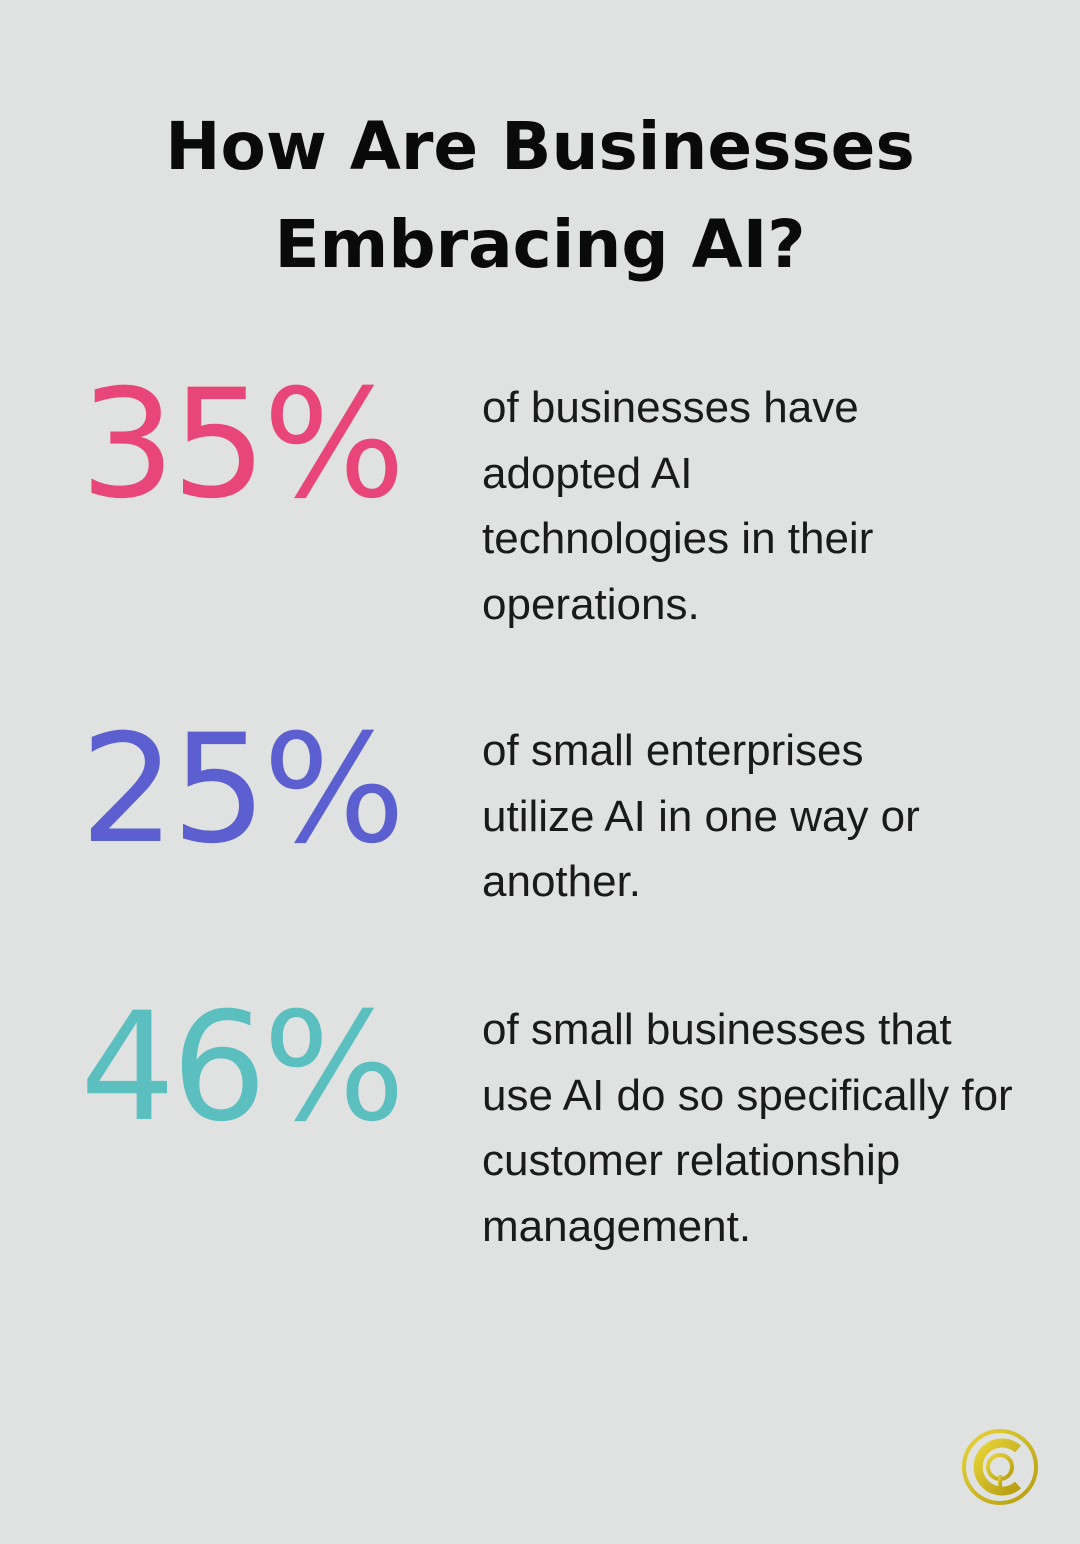  What do you see at coordinates (242, 1068) in the screenshot?
I see `stat-value: 46%` at bounding box center [242, 1068].